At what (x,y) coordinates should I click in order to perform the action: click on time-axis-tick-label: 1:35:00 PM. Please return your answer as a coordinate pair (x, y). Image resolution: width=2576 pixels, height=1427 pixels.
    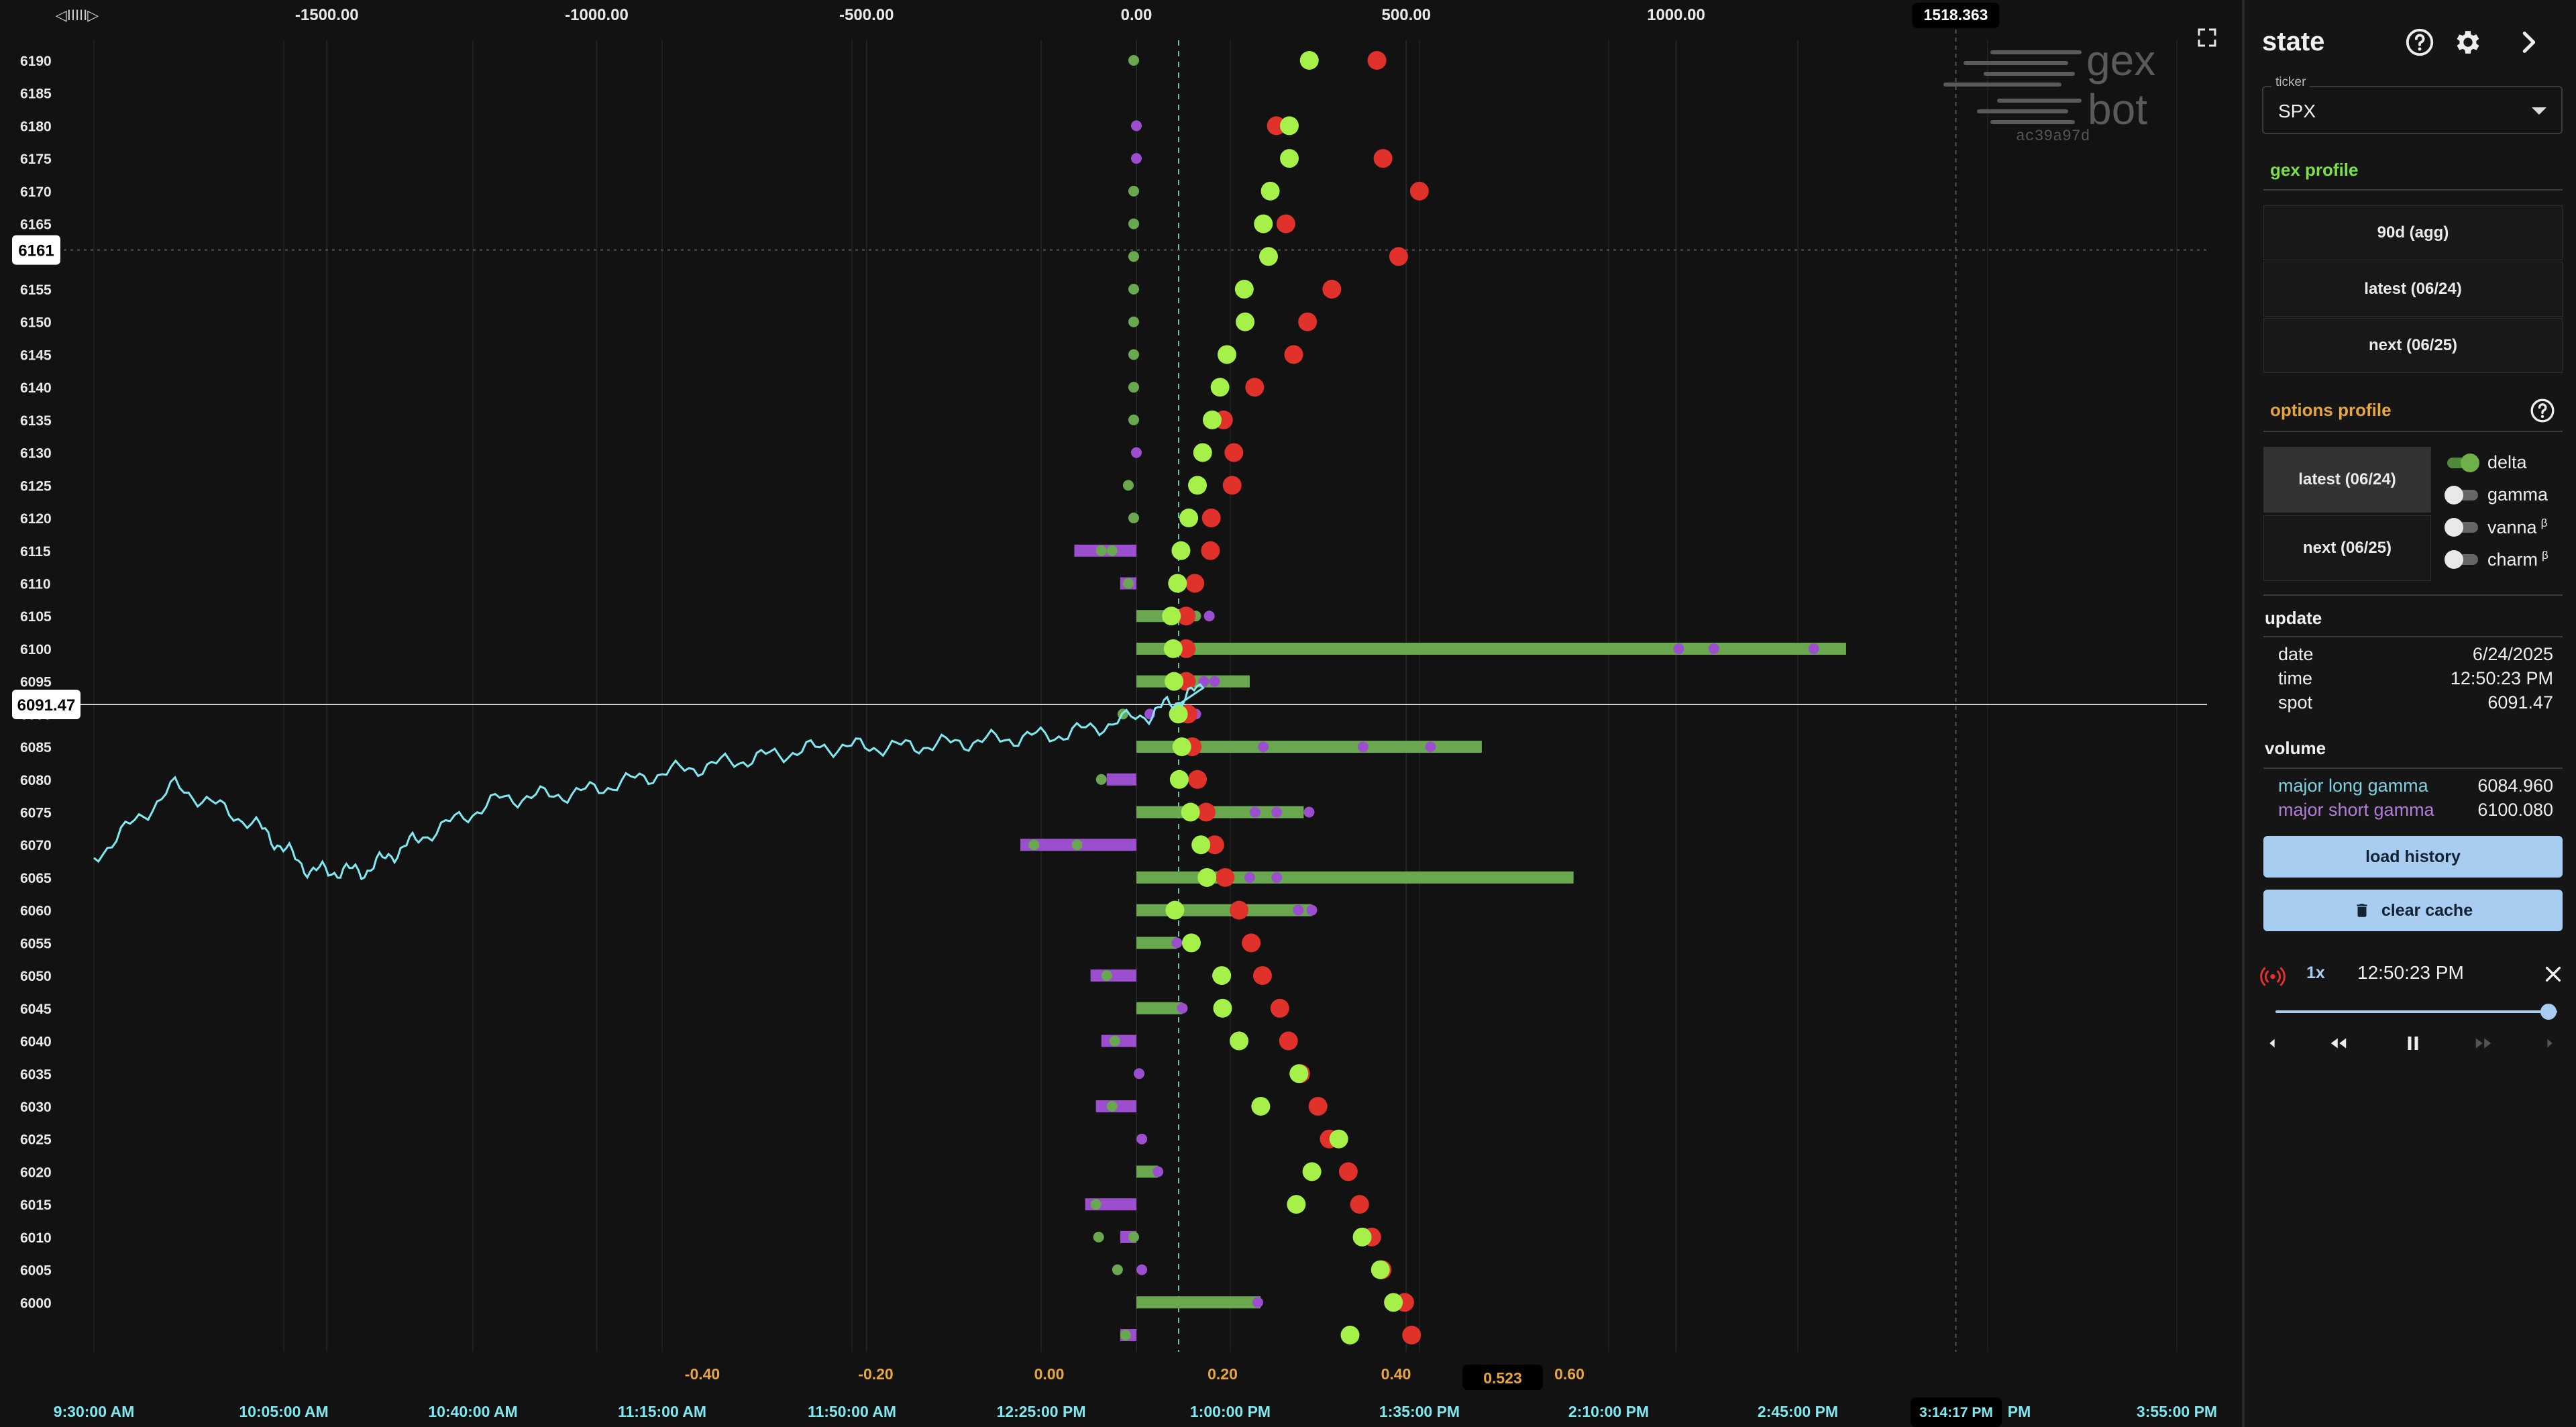
    Looking at the image, I should click on (1419, 1411).